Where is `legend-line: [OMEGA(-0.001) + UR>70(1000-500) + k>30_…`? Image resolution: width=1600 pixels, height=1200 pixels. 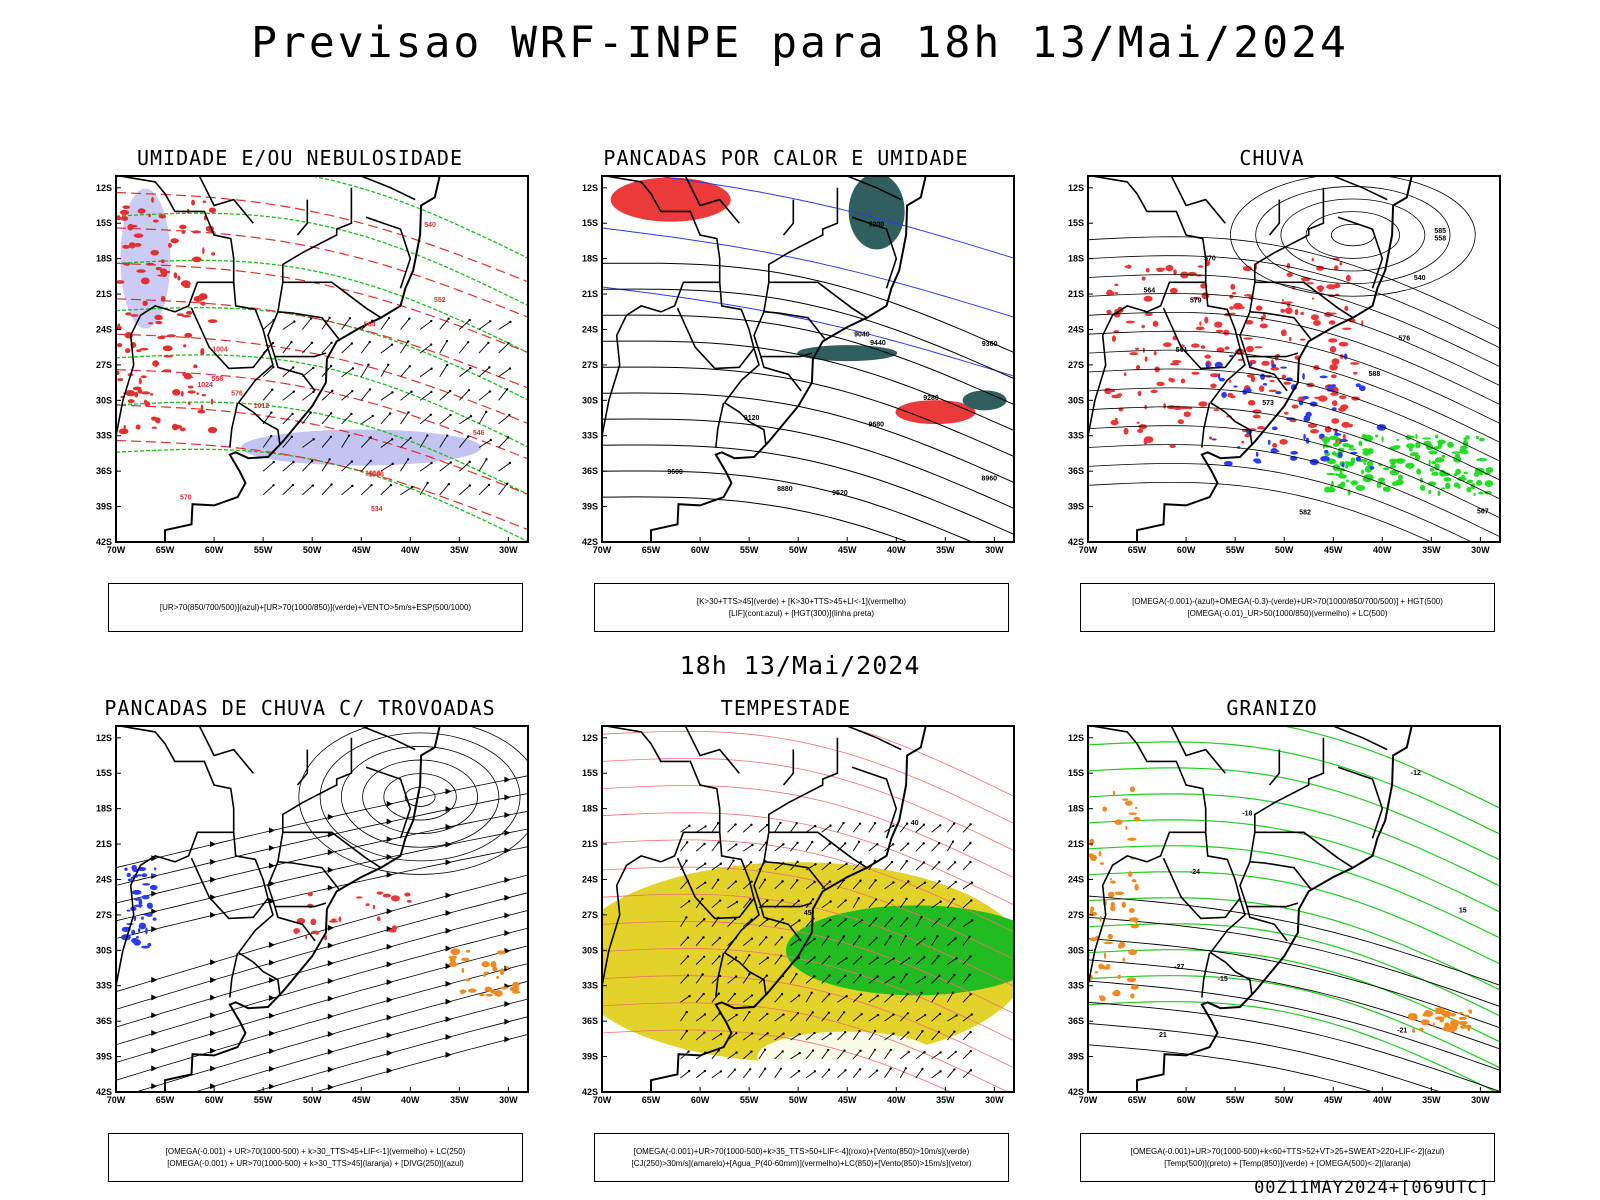 legend-line: [OMEGA(-0.001) + UR>70(1000-500) + k>30_… is located at coordinates (315, 1151).